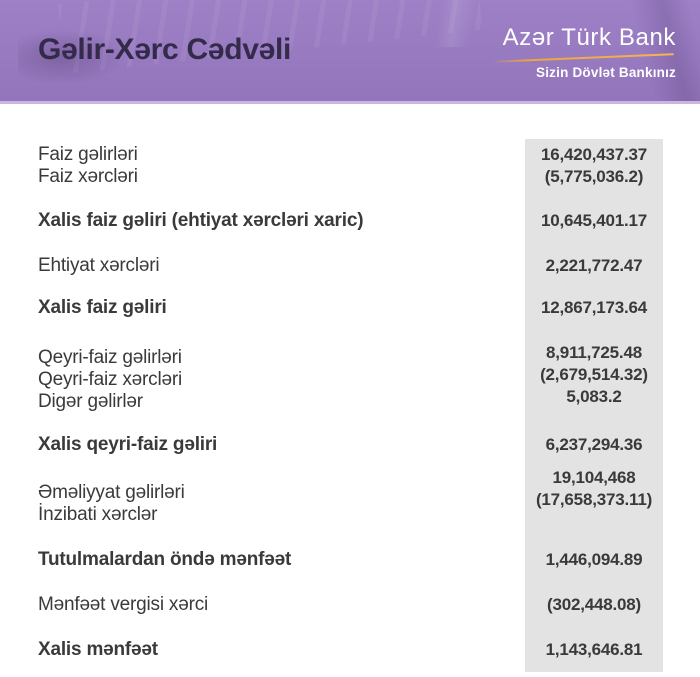 Image resolution: width=700 pixels, height=677 pixels. What do you see at coordinates (273, 445) in the screenshot?
I see `label-column: Xalis qeyri-faiz gəliri` at bounding box center [273, 445].